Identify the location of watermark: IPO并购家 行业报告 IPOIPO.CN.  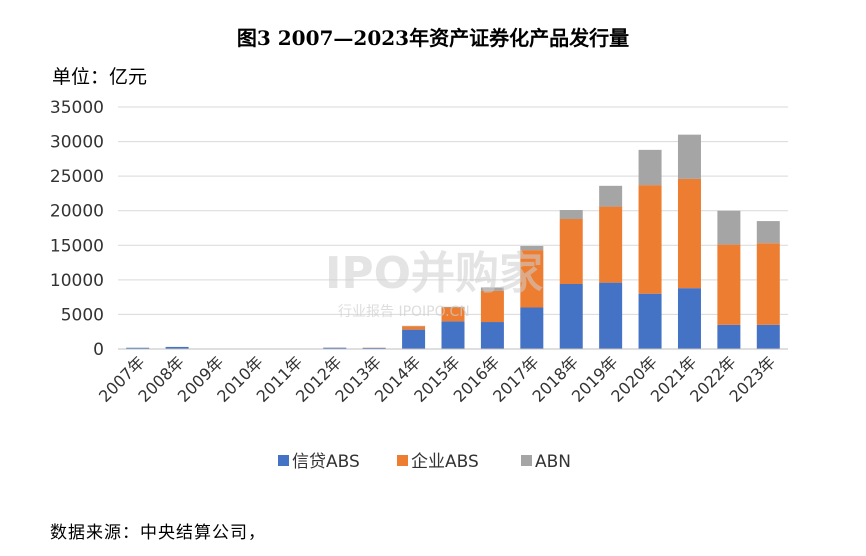
(434, 284).